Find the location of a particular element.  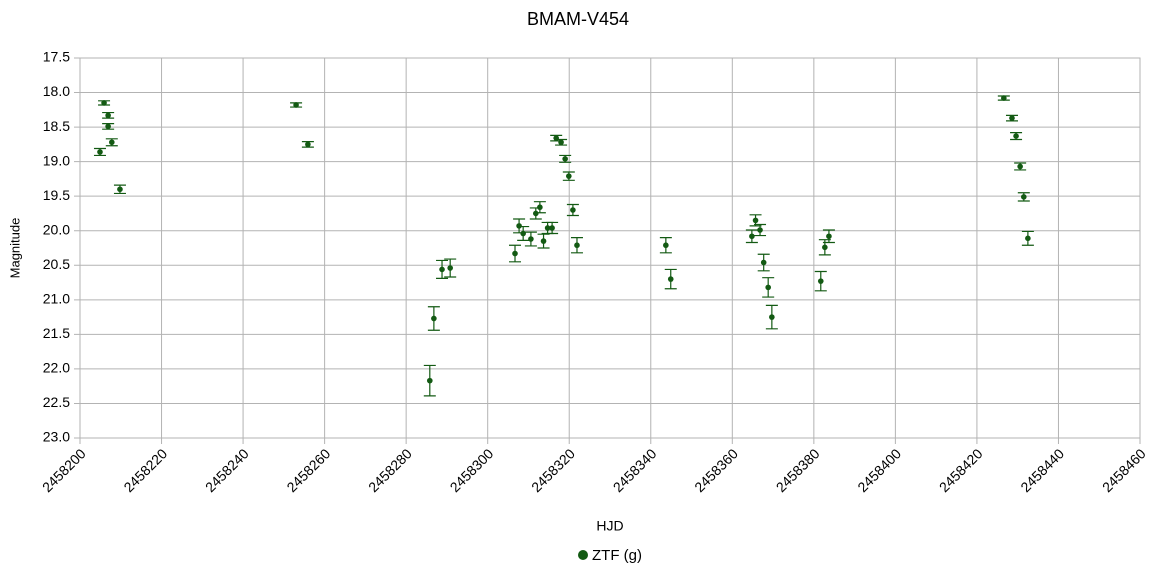

y-tick-label: 23.0 is located at coordinates (56, 437).